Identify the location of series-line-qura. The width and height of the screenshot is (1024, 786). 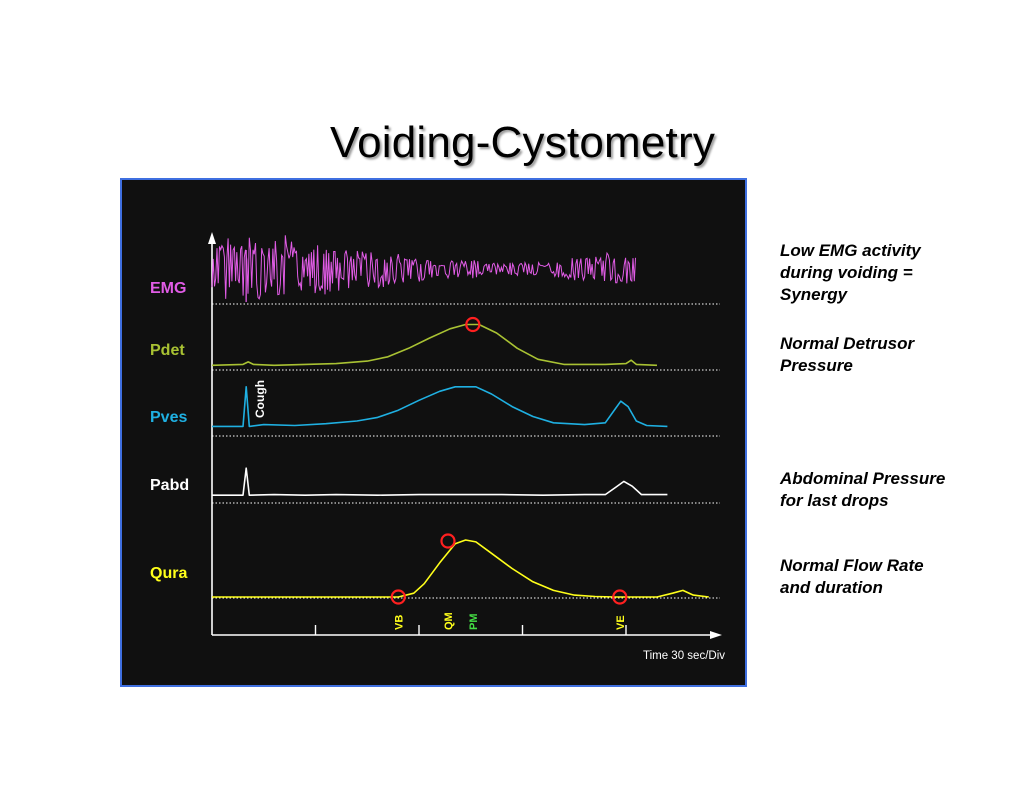
(460, 568).